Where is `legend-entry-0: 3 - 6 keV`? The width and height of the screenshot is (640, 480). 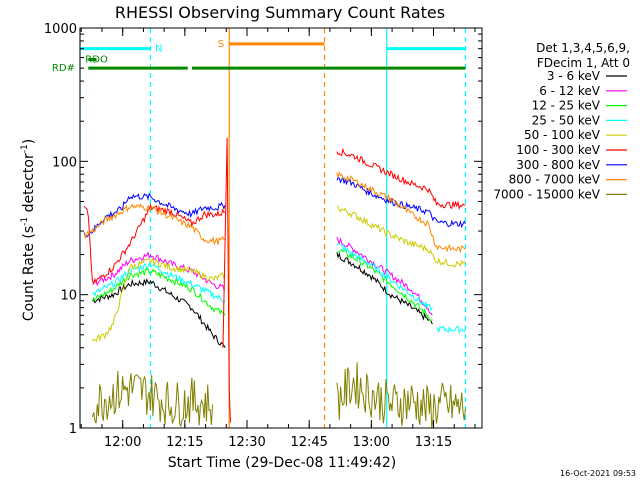
legend-entry-0: 3 - 6 keV is located at coordinates (574, 76).